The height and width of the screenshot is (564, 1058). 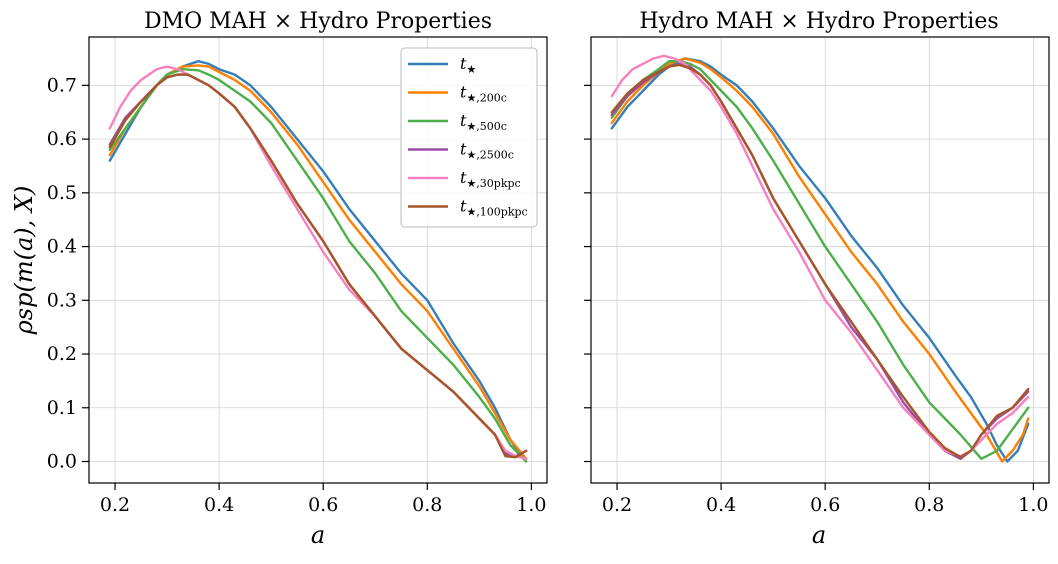 I want to click on left-panel-title: DMO MAH × Hydro Properties, so click(x=318, y=21).